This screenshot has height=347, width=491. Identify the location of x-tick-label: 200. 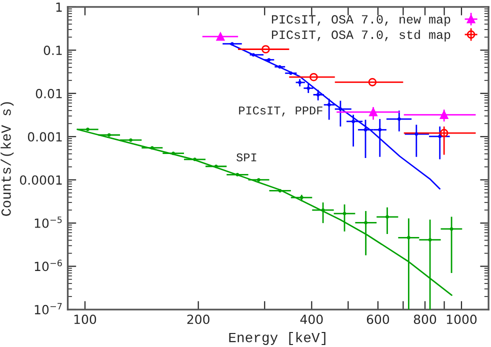
(198, 319).